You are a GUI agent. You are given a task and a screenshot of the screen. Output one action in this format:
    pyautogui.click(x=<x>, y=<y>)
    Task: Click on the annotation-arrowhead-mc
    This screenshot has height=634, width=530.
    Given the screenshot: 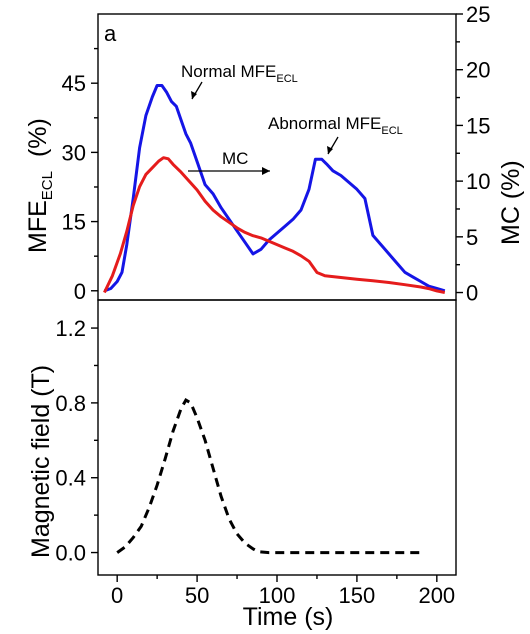 What is the action you would take?
    pyautogui.click(x=266, y=171)
    